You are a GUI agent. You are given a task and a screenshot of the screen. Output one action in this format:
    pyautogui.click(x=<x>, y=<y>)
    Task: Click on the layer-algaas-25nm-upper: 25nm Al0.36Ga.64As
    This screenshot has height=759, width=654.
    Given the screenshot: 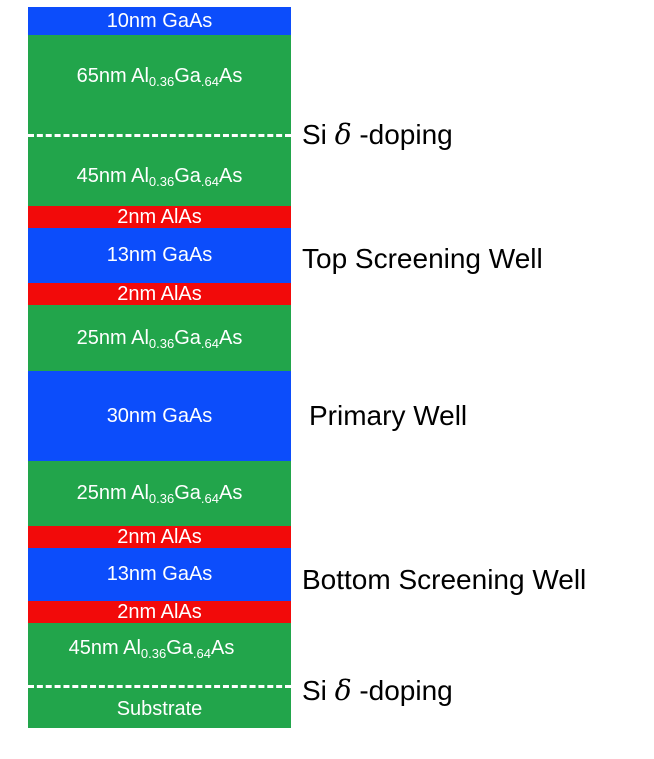 What is the action you would take?
    pyautogui.click(x=159, y=338)
    